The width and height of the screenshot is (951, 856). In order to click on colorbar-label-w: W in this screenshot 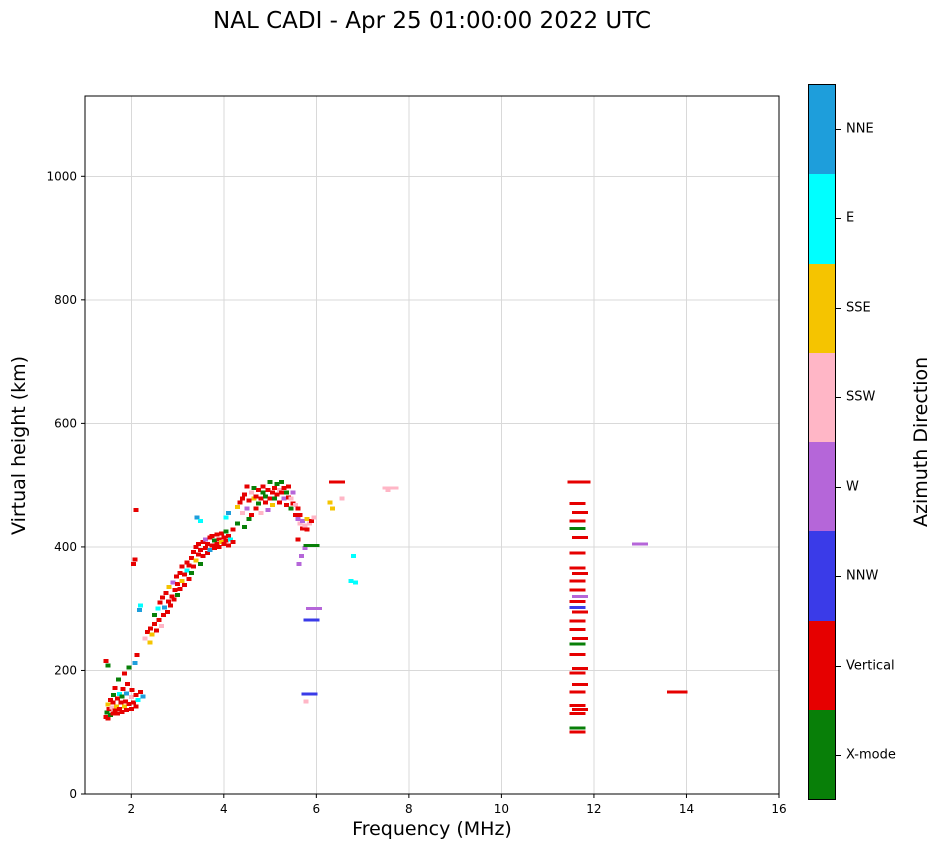, I will do `click(852, 487)`.